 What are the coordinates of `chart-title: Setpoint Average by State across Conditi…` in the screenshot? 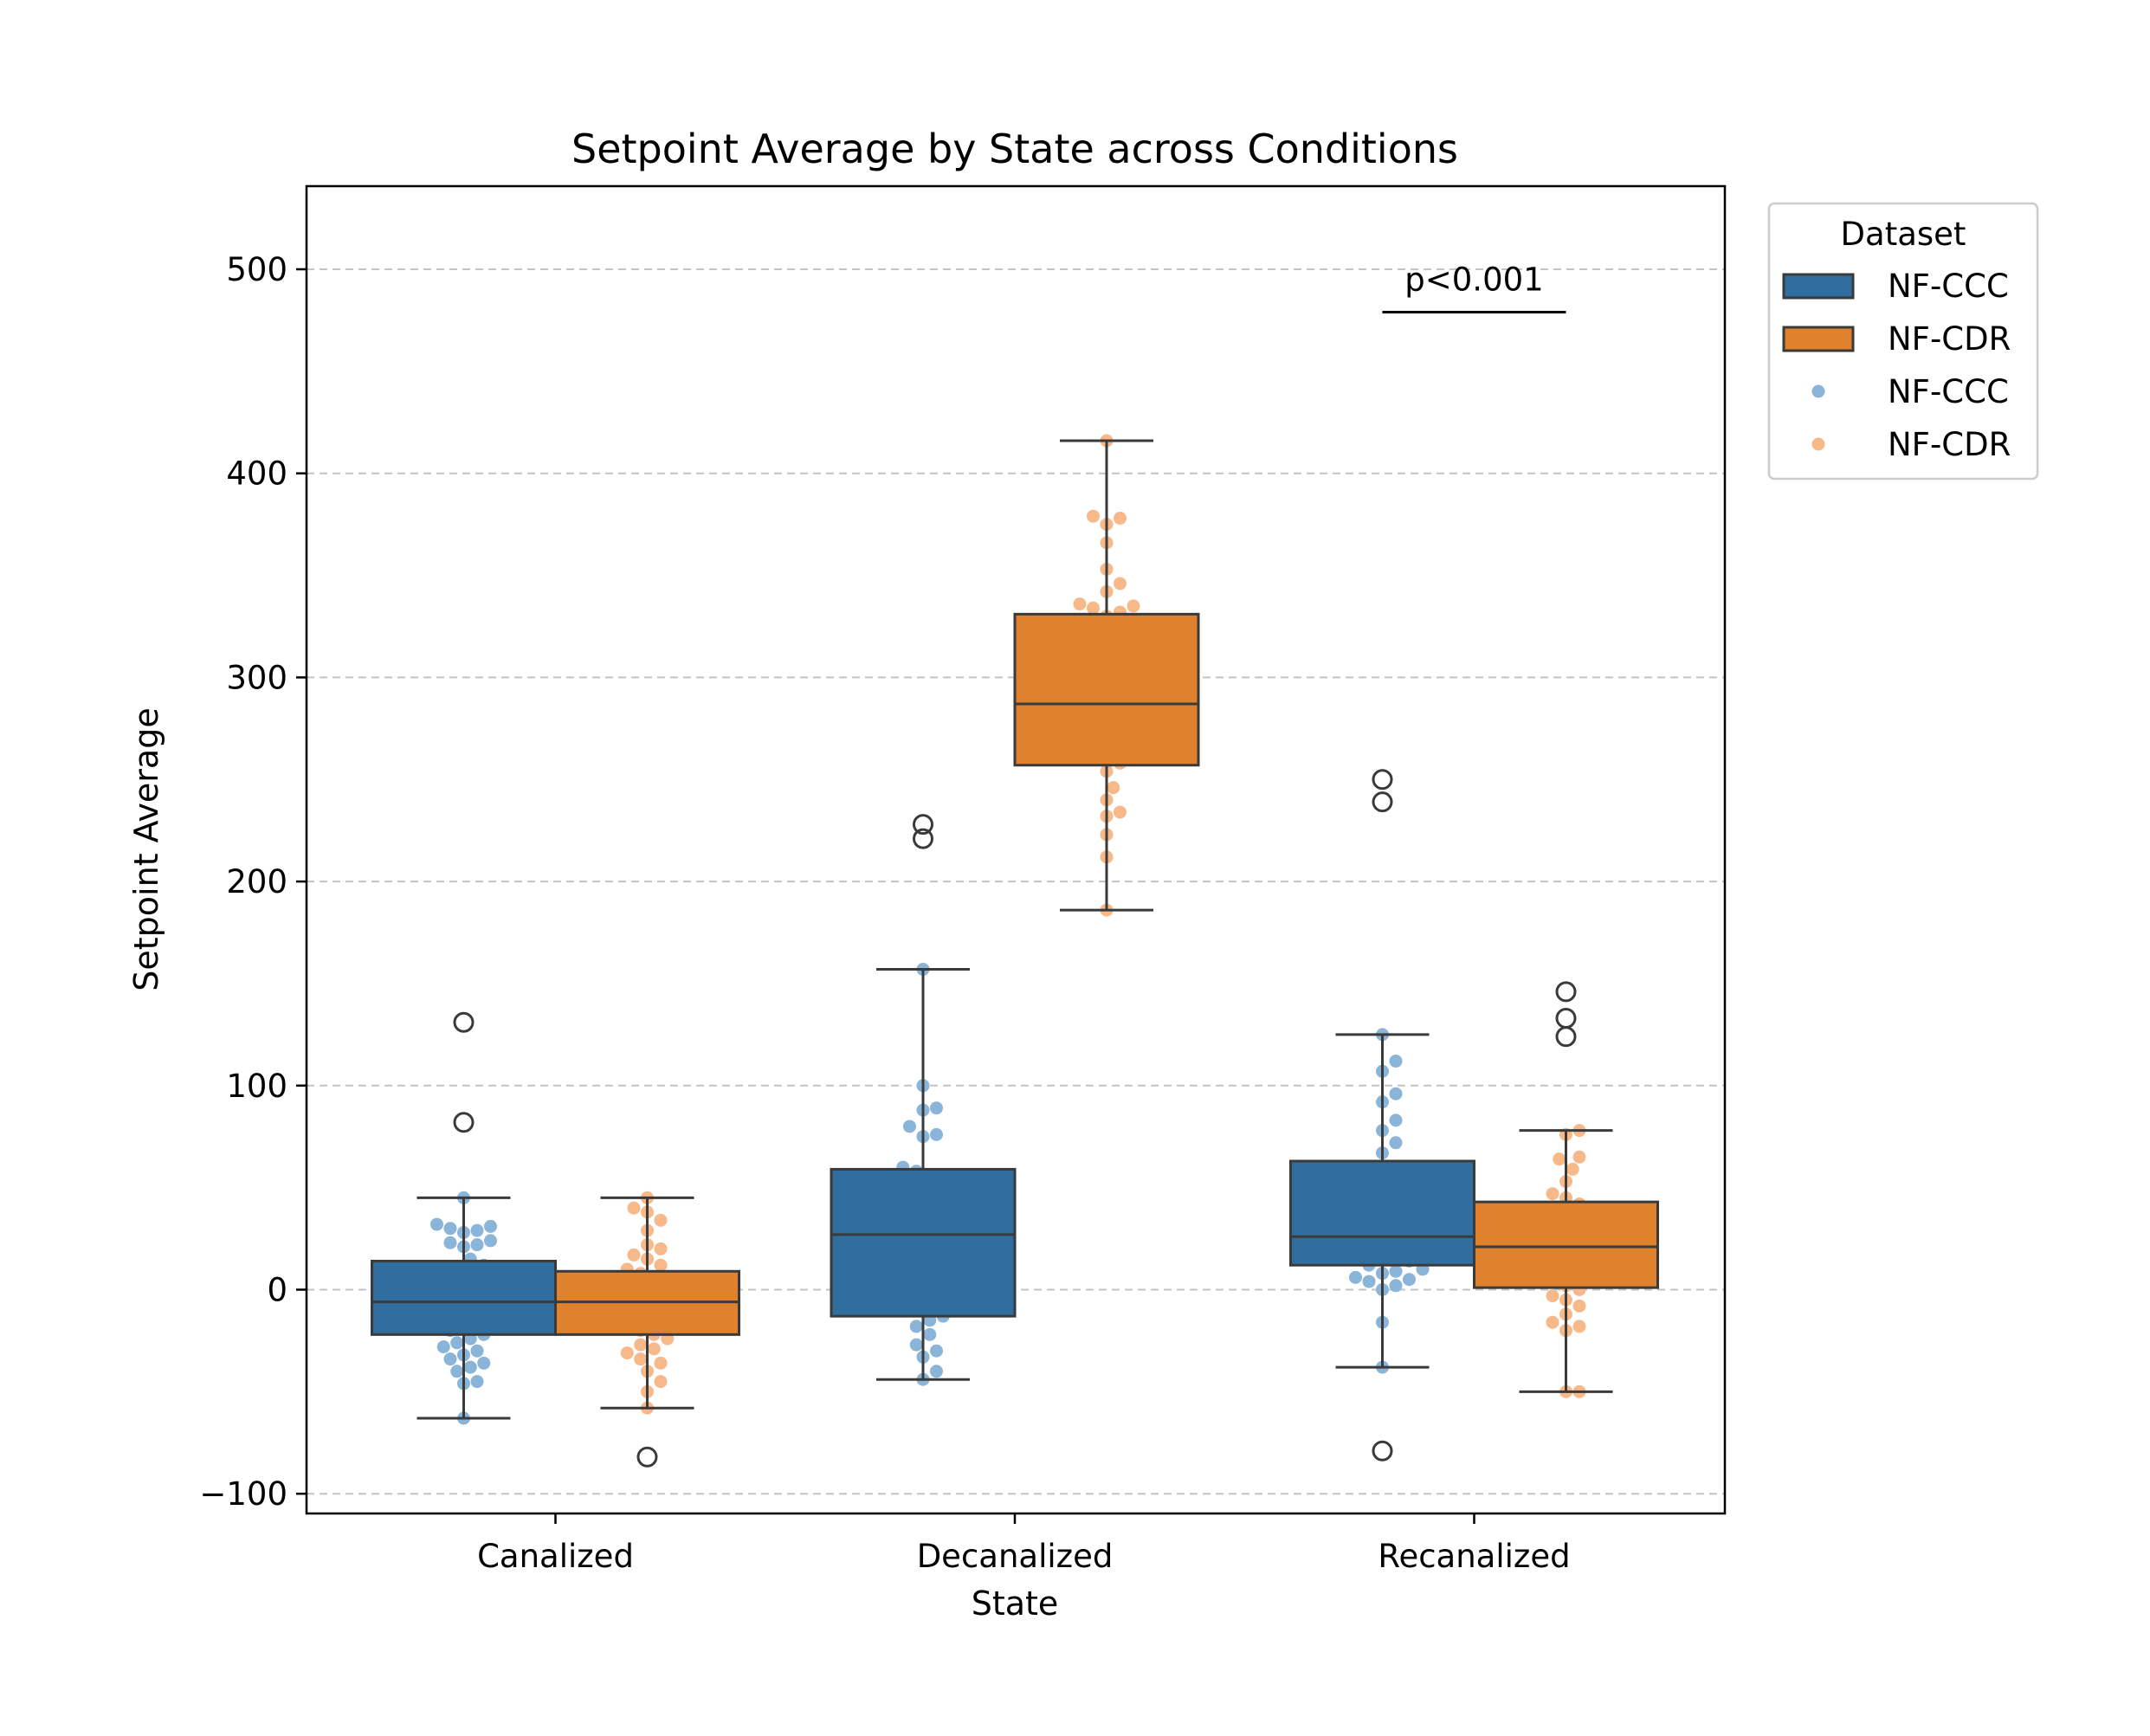 It's located at (1014, 149).